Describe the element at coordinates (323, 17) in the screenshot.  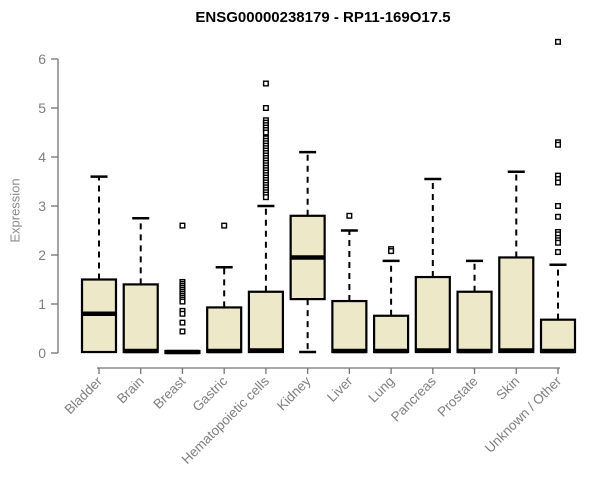
I see `chart-title: ENSG00000238179 - RP11-169O17.5` at that location.